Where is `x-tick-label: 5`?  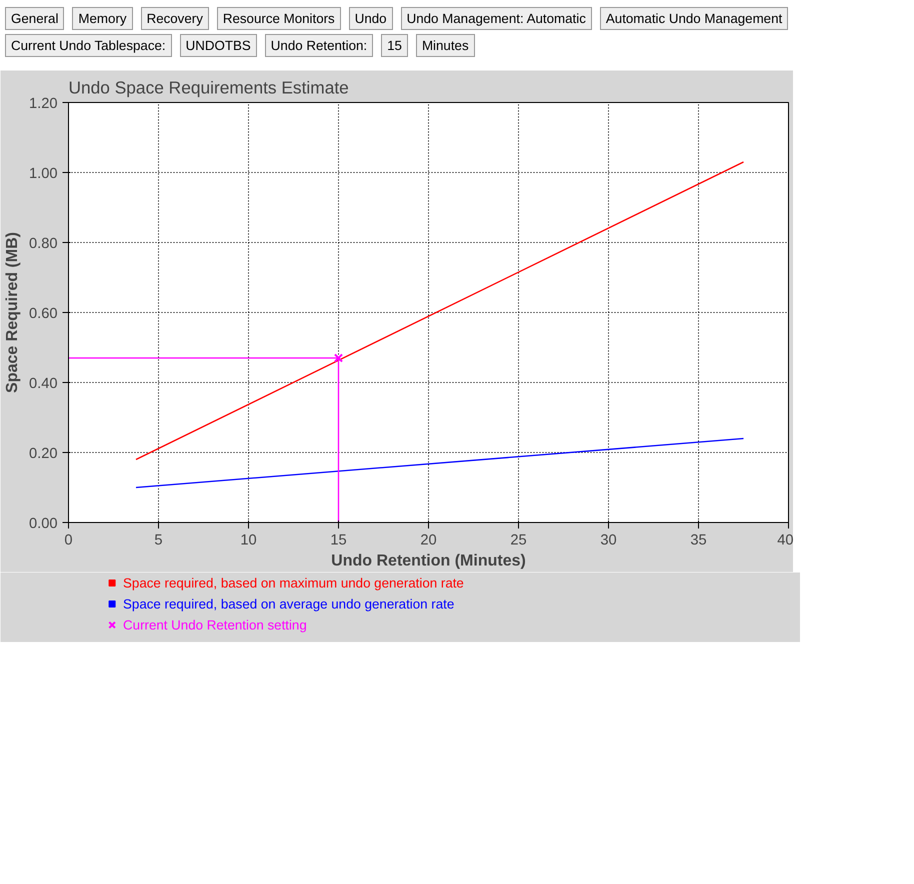 x-tick-label: 5 is located at coordinates (158, 540).